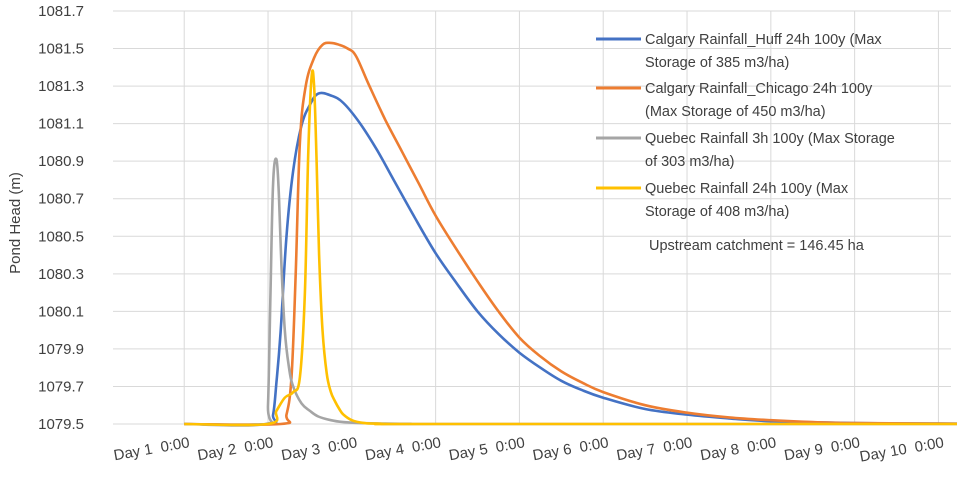 The image size is (957, 492). Describe the element at coordinates (61, 311) in the screenshot. I see `y-tick-label: 1080.1` at that location.